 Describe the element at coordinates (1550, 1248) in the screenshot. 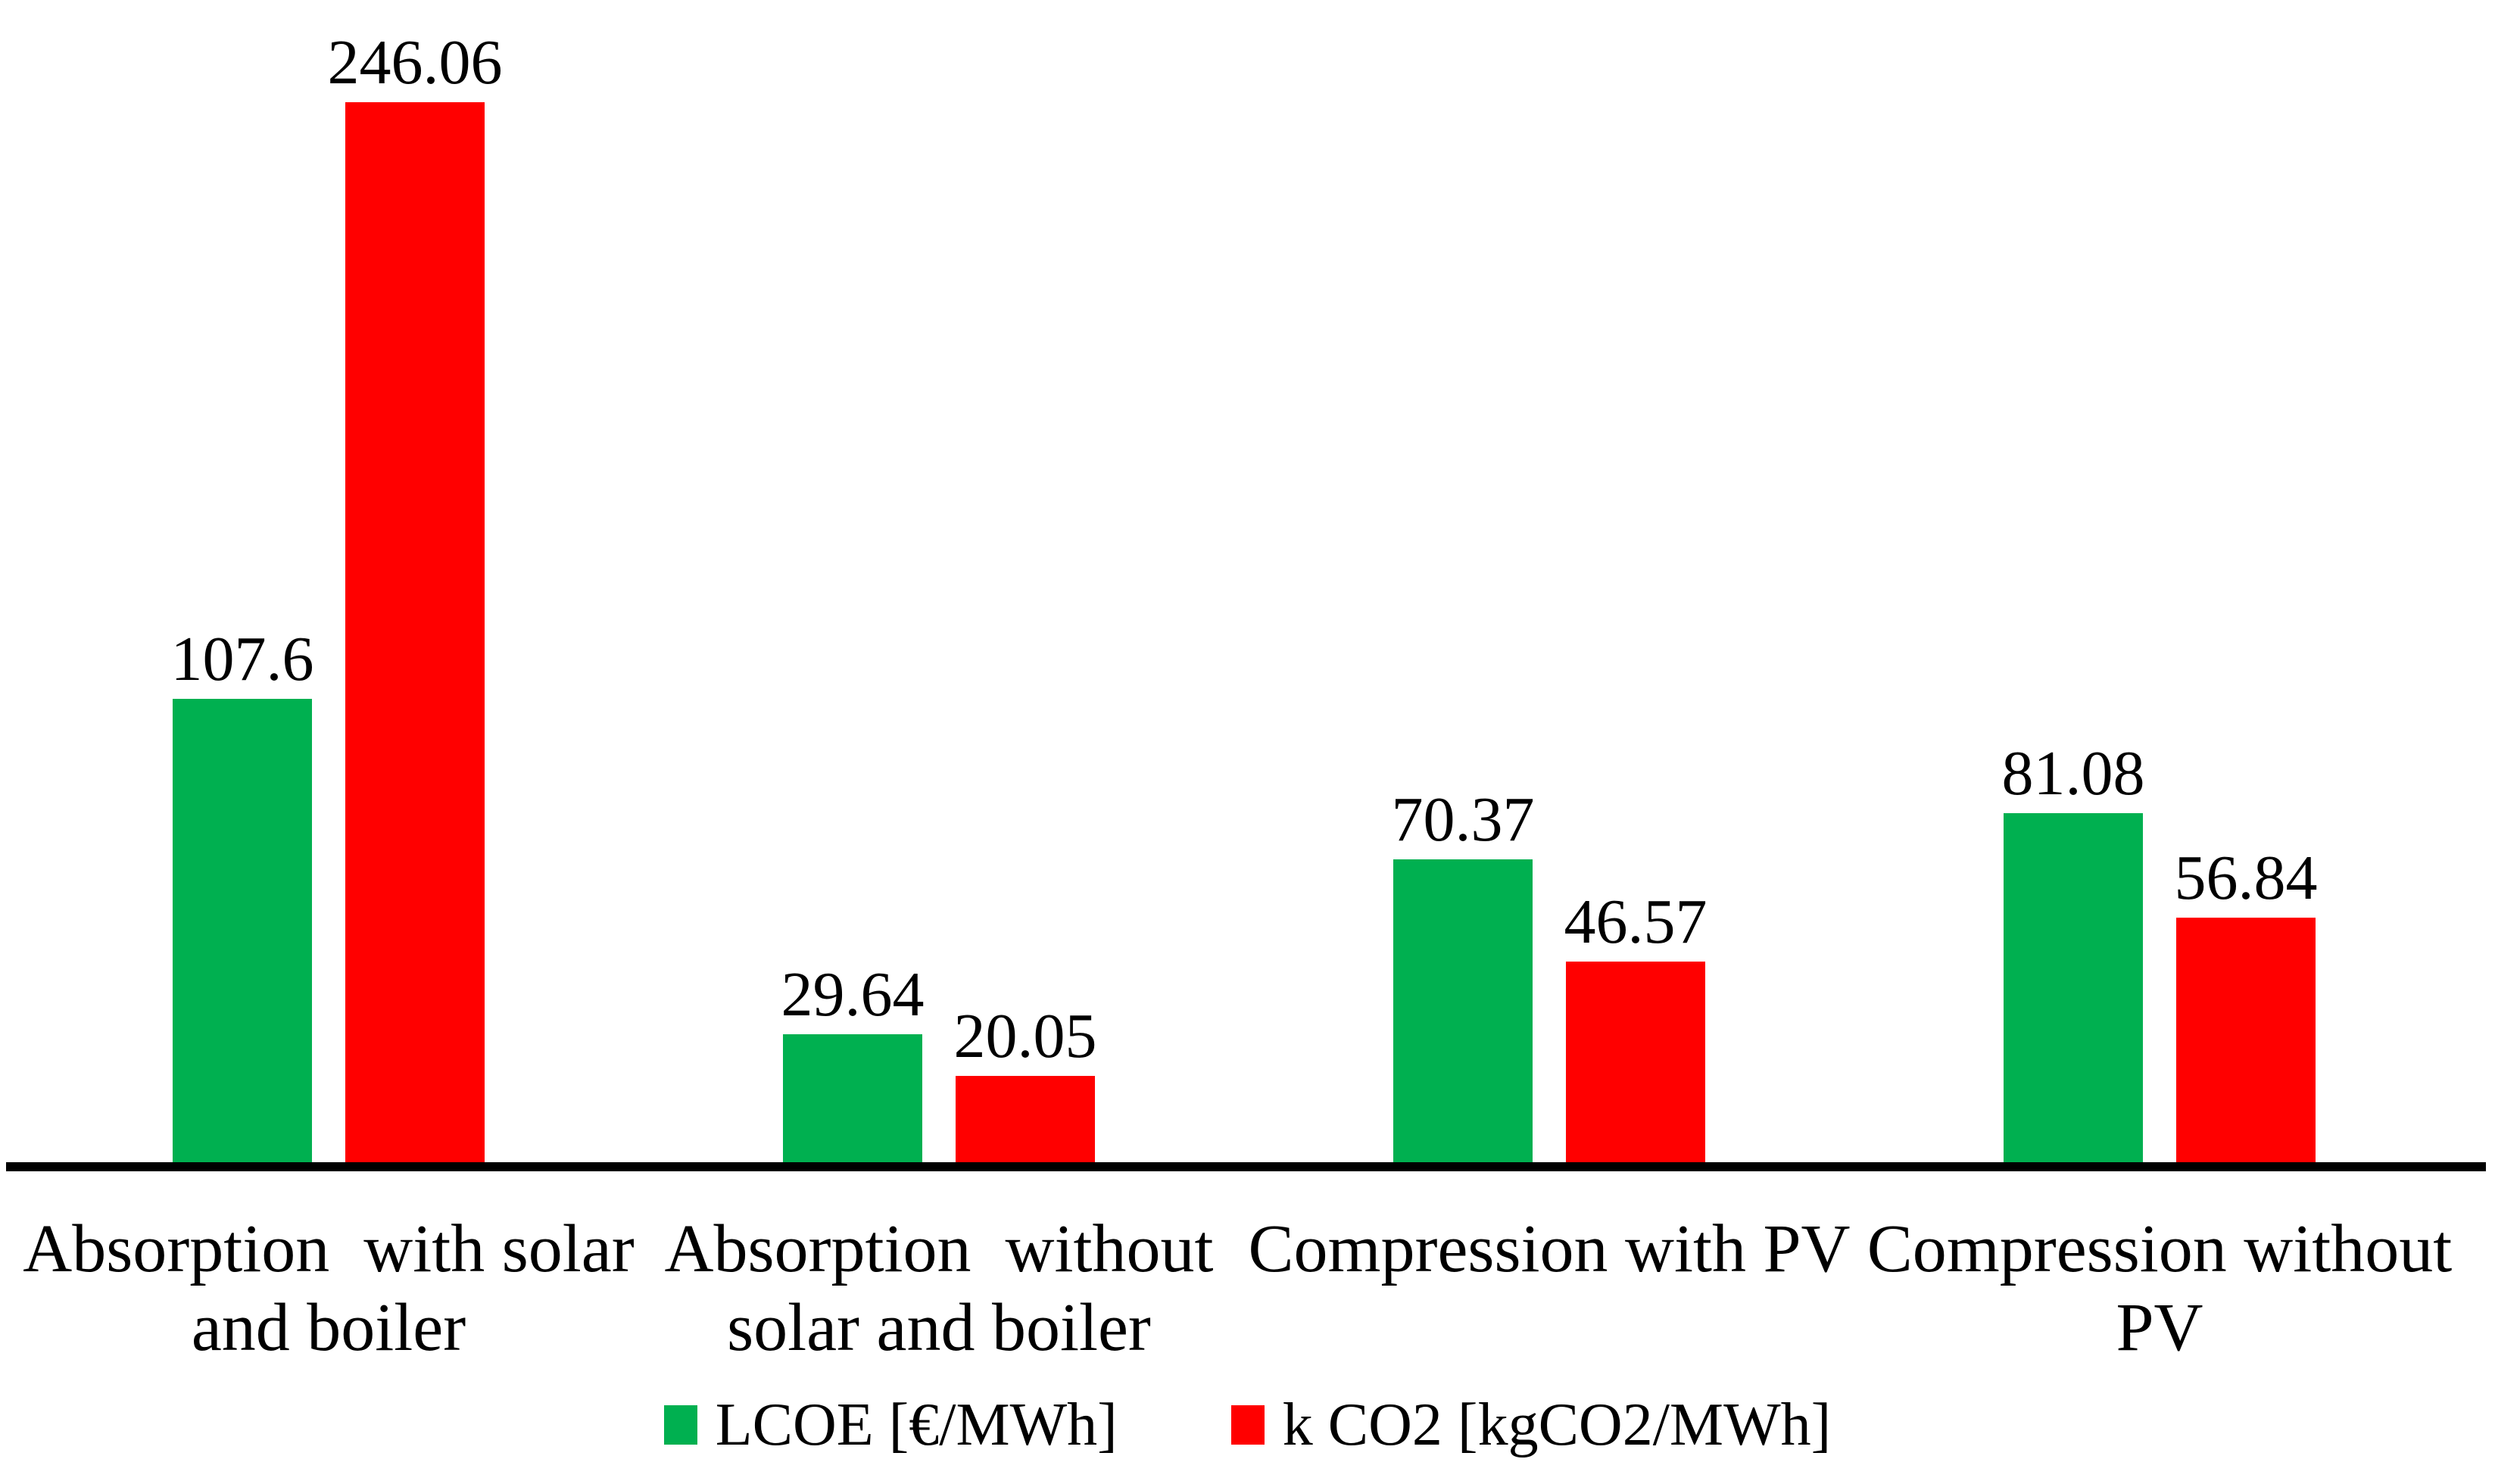

I see `category-label-group3: Compression with PV` at that location.